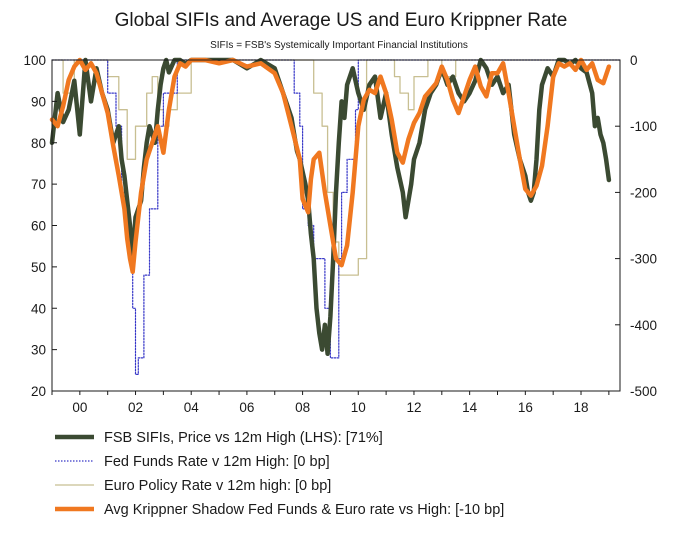 The image size is (677, 536). What do you see at coordinates (135, 407) in the screenshot?
I see `x-tick-label: 02` at bounding box center [135, 407].